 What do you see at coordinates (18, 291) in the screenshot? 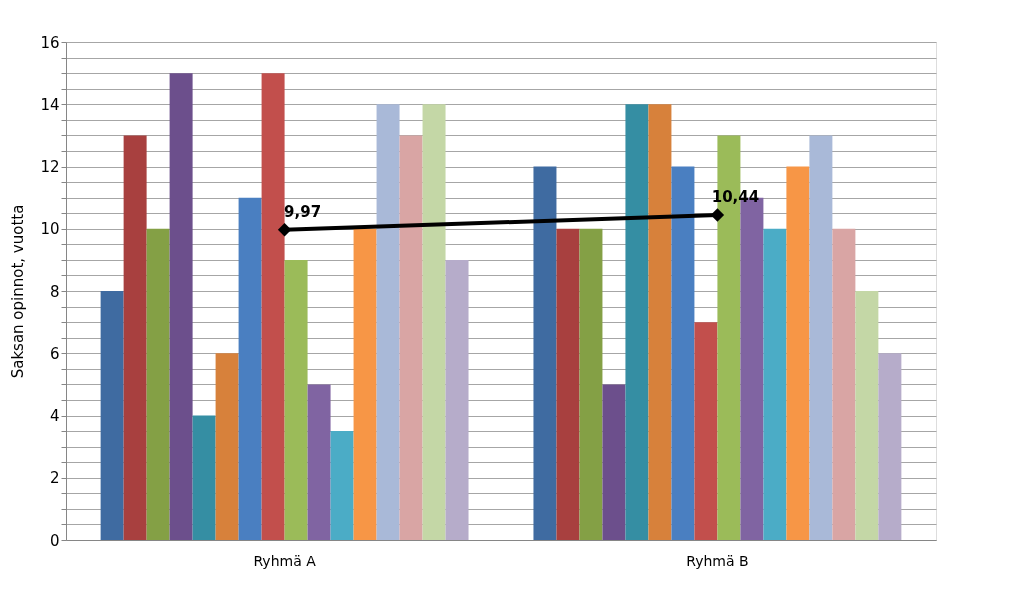
I see `y-axis-title: Saksan opinnot, vuotta` at bounding box center [18, 291].